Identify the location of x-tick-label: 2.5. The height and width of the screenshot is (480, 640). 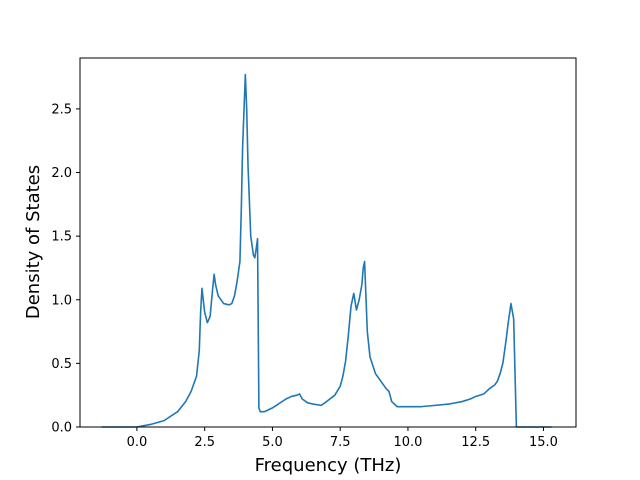
(204, 442).